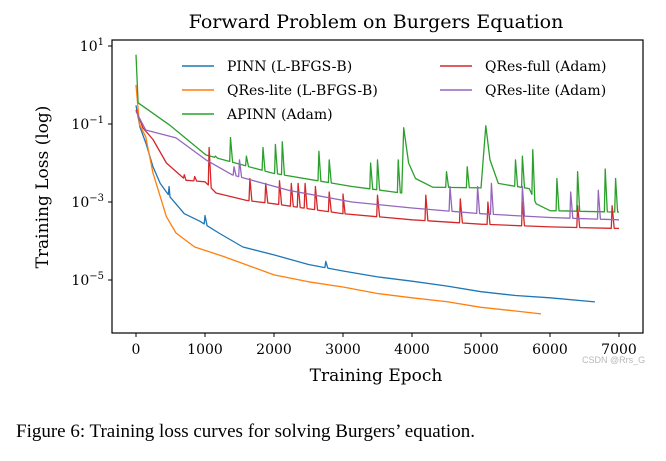 The image size is (666, 461). What do you see at coordinates (87, 124) in the screenshot?
I see `y-tick-label: 10⁻¹` at bounding box center [87, 124].